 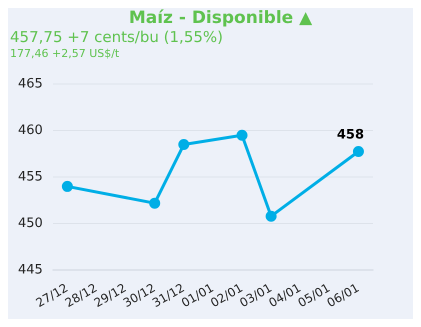 I want to click on y-tick-label: 450, so click(x=30, y=224).